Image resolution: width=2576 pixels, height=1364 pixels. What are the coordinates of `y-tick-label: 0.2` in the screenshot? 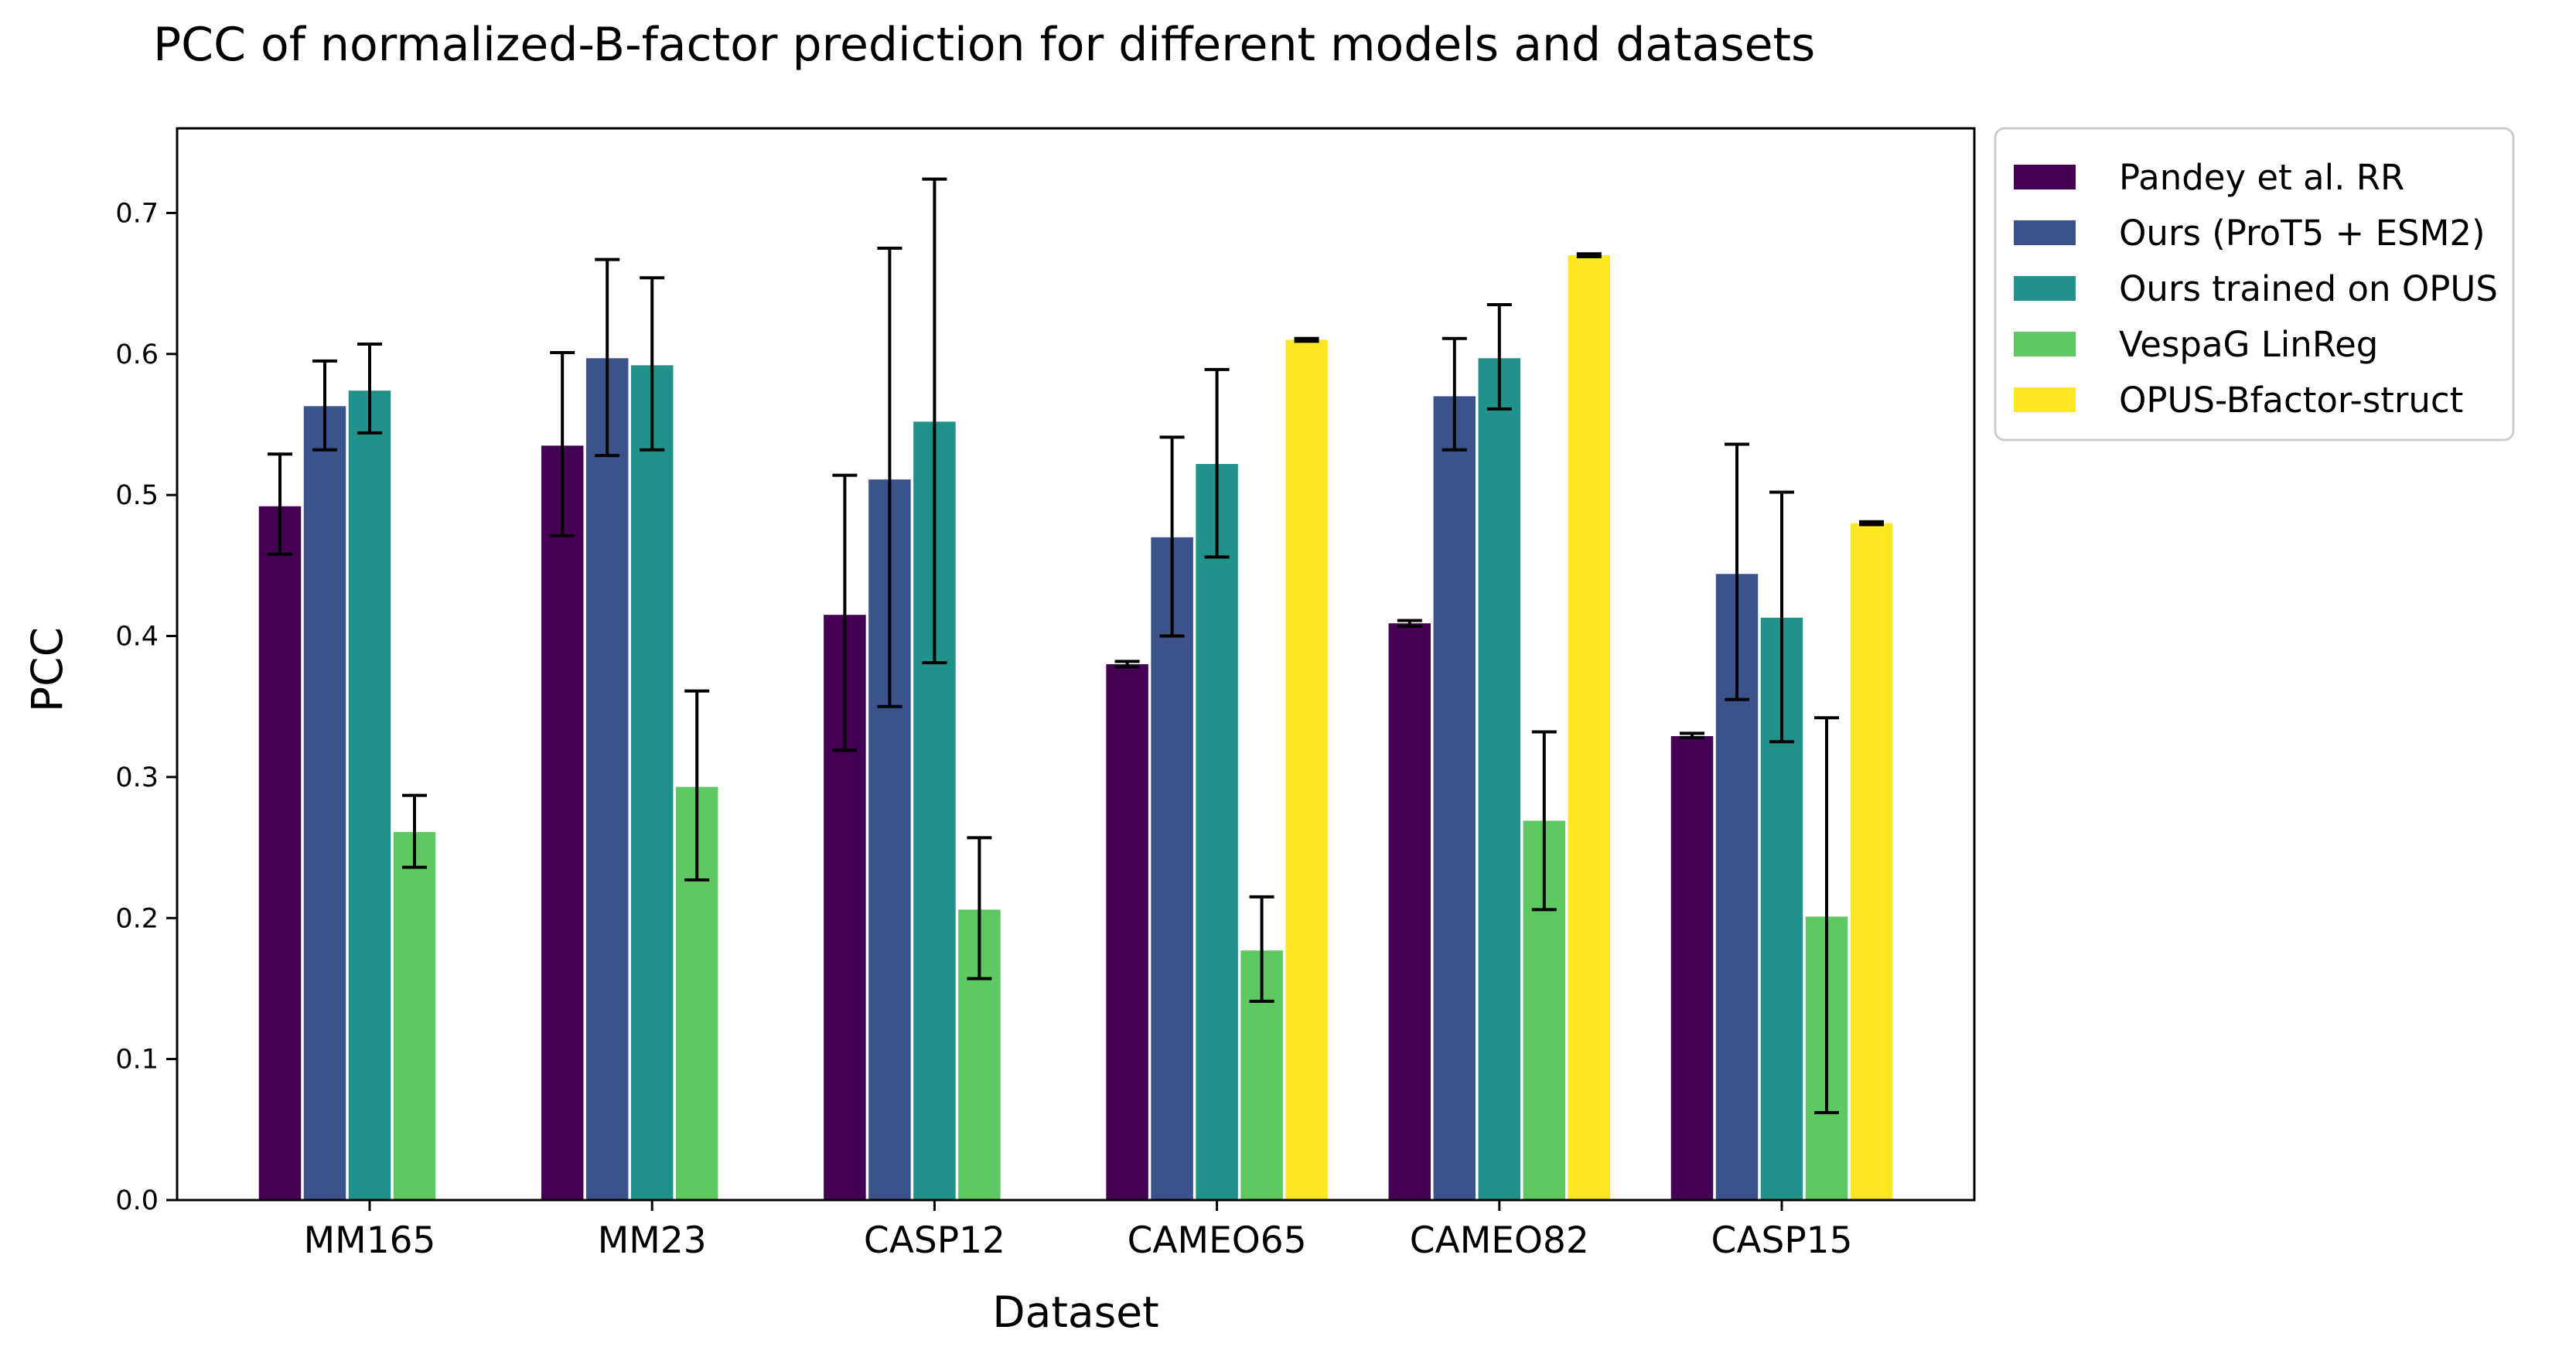 It's located at (137, 918).